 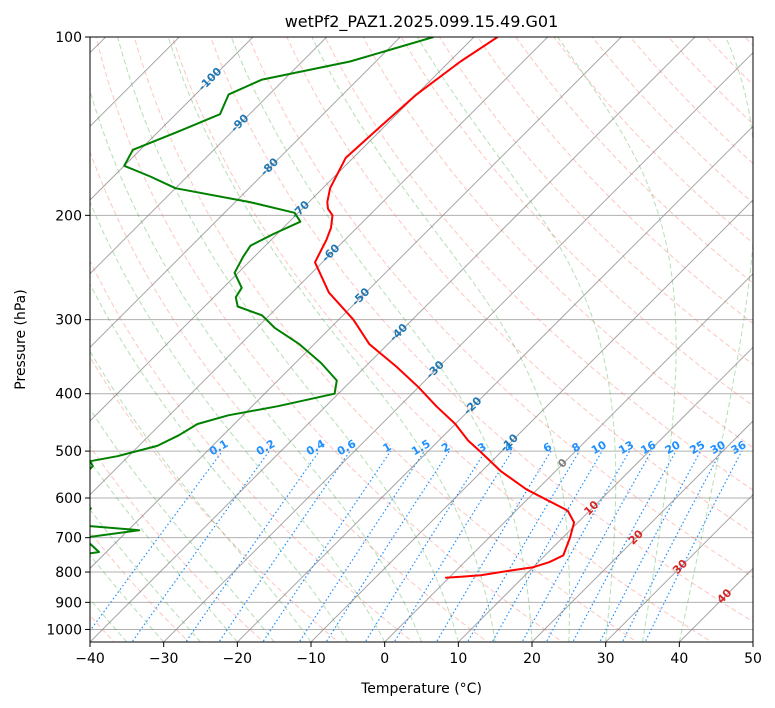 I want to click on x-tick-label: 30, so click(x=606, y=659).